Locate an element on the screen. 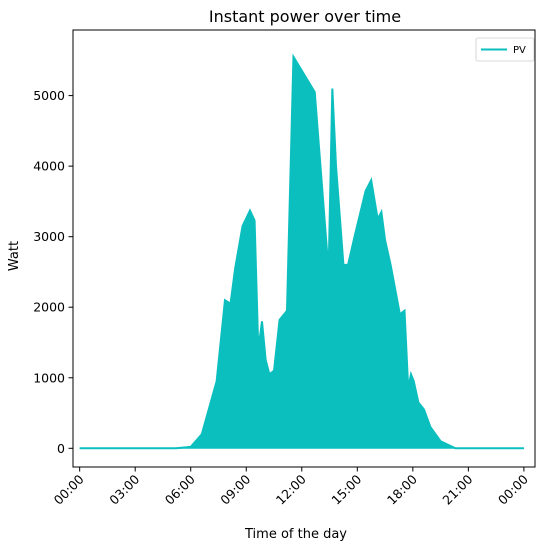 The image size is (550, 547). y-axis-label: Watt is located at coordinates (14, 256).